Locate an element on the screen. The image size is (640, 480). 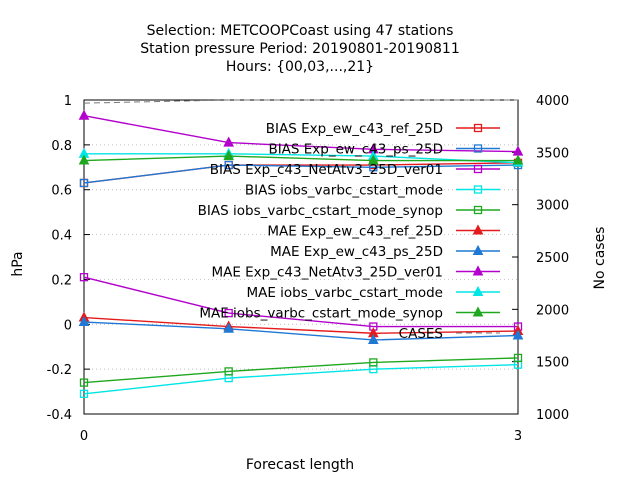
legend-label: MAE Exp_c43_NetAtv3_25D_ver01 is located at coordinates (327, 273).